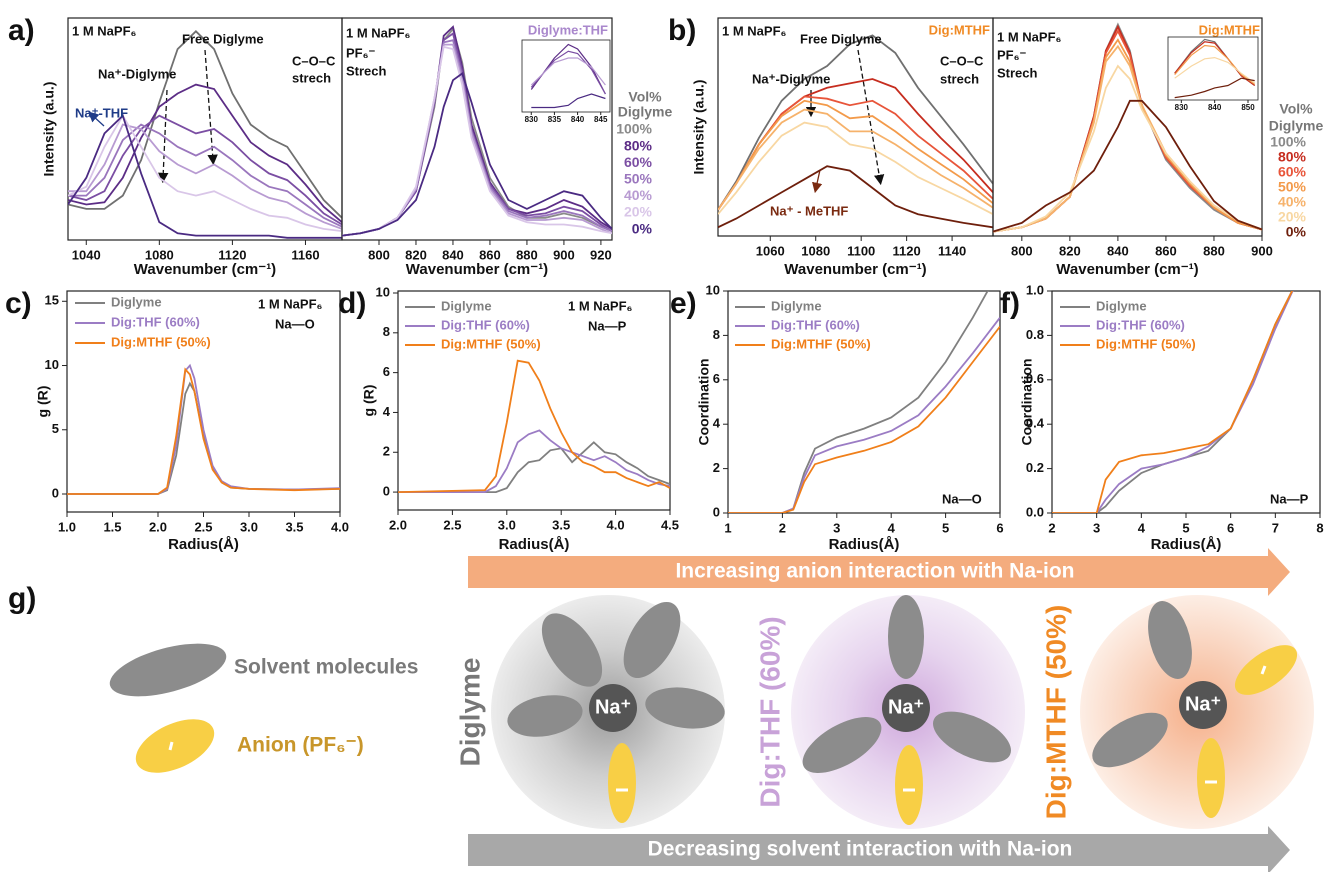 This screenshot has height=877, width=1326. I want to click on legend-label: 50%, so click(1292, 187).